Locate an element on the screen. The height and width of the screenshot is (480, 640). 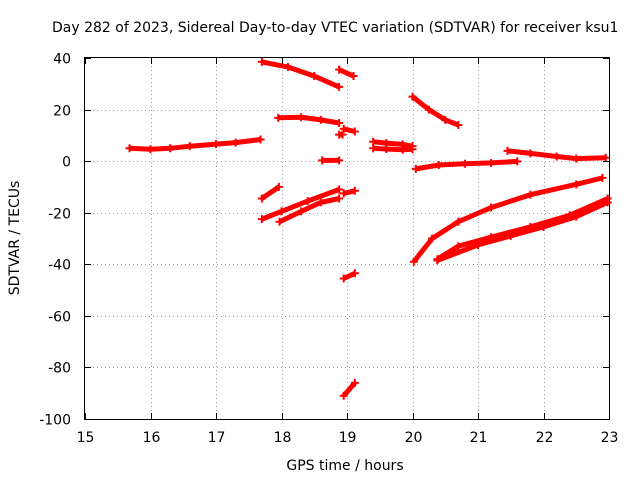
y-tick-label: -100 is located at coordinates (55, 421).